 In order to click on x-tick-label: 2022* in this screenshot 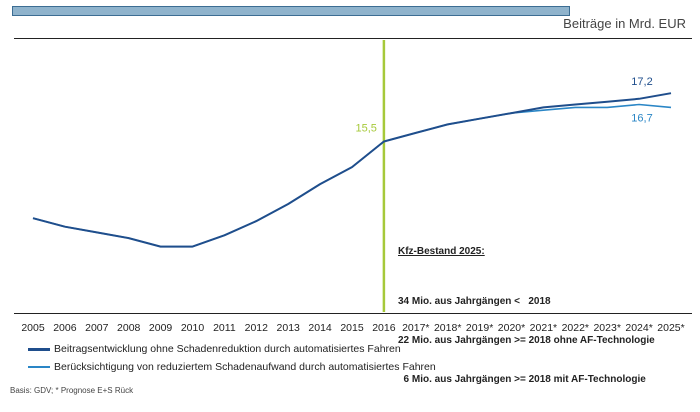, I will do `click(575, 328)`.